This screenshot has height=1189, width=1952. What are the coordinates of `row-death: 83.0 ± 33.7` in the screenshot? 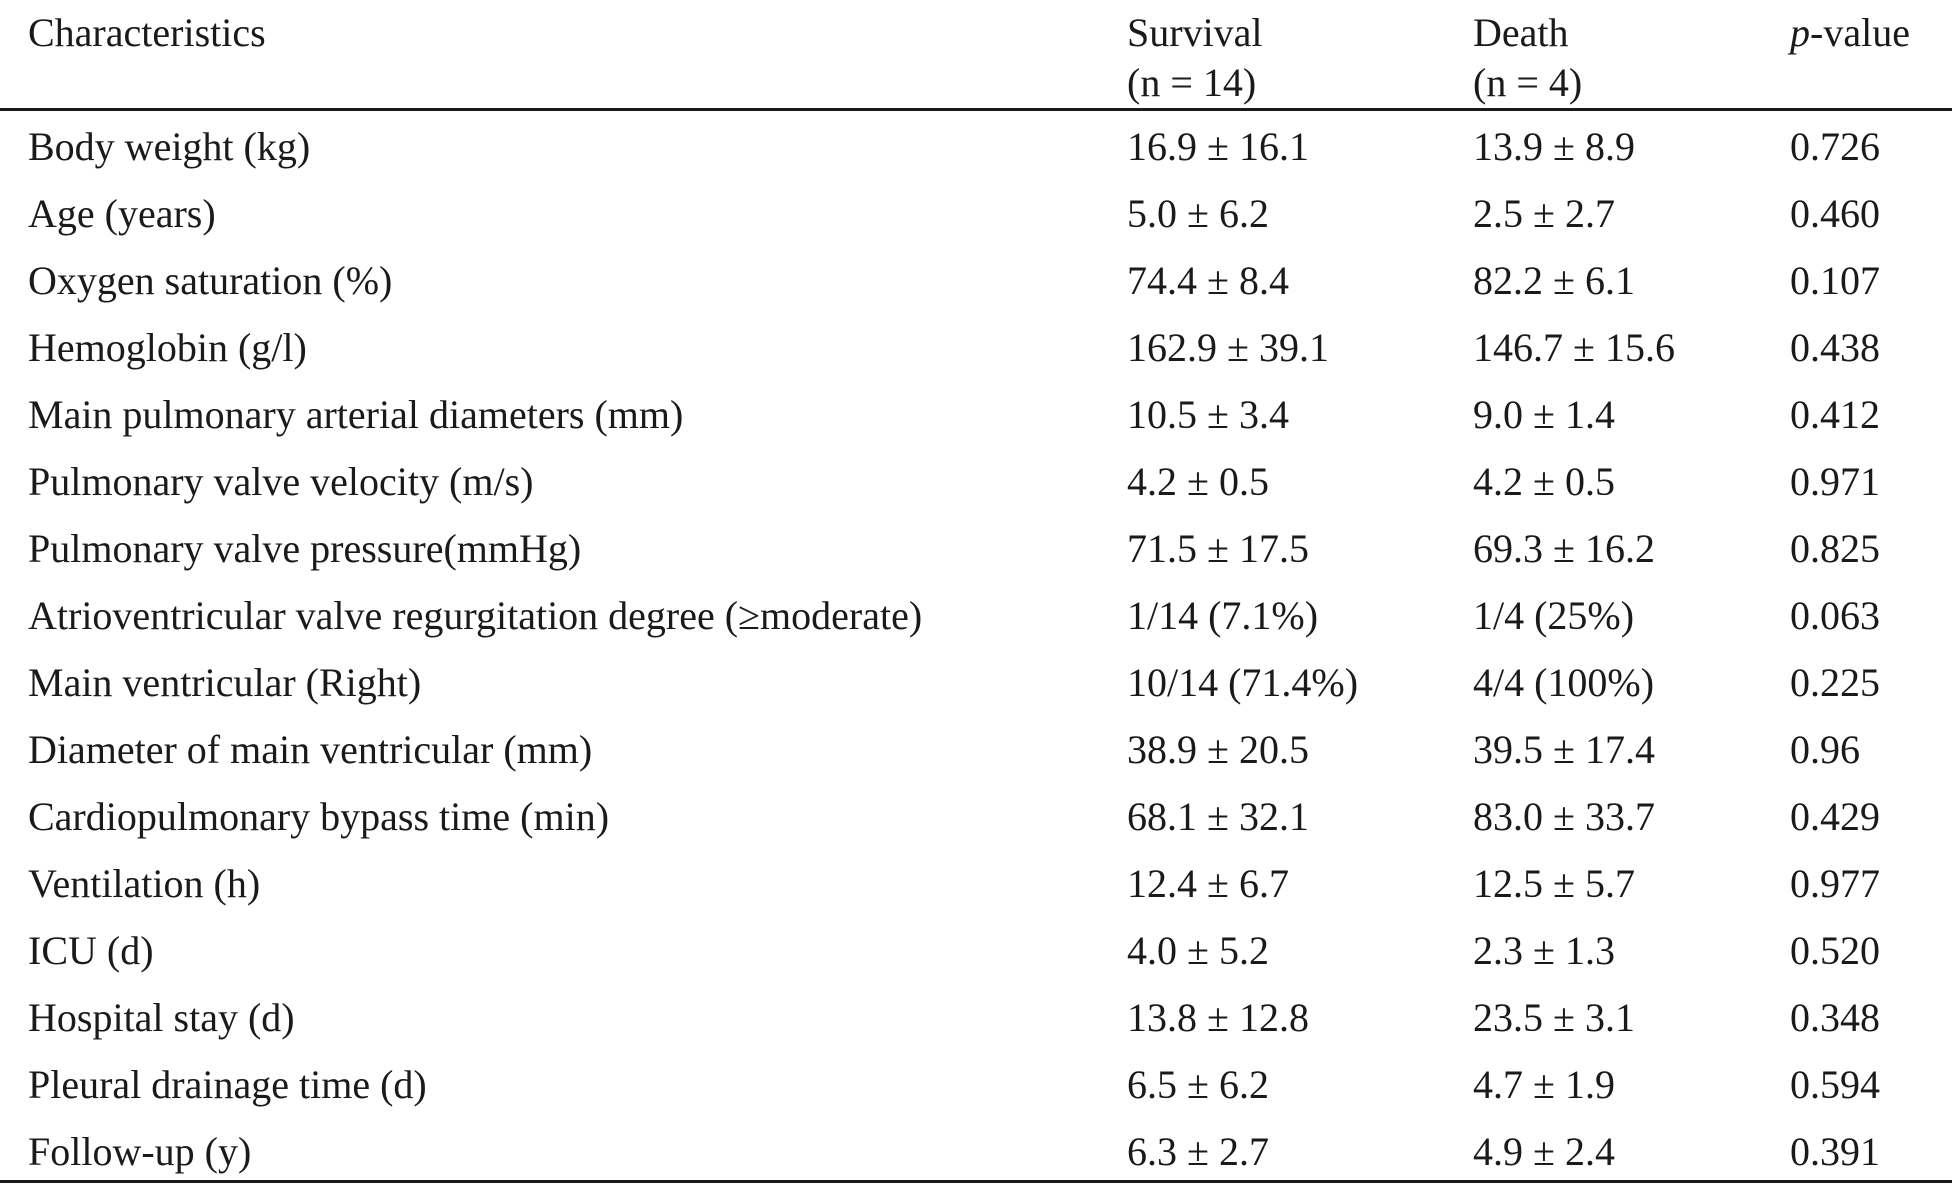 It's located at (1564, 816).